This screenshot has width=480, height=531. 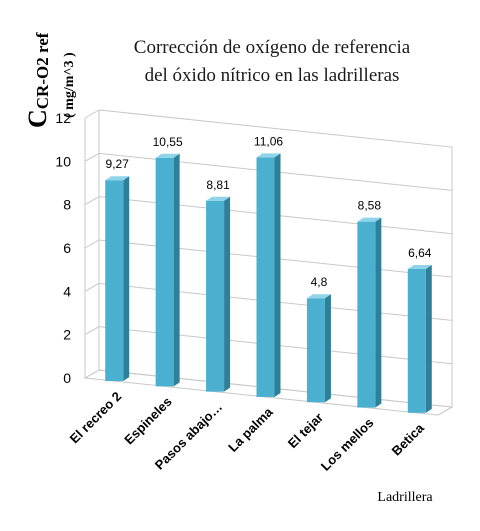 I want to click on y-tick-label: 4, so click(x=67, y=291).